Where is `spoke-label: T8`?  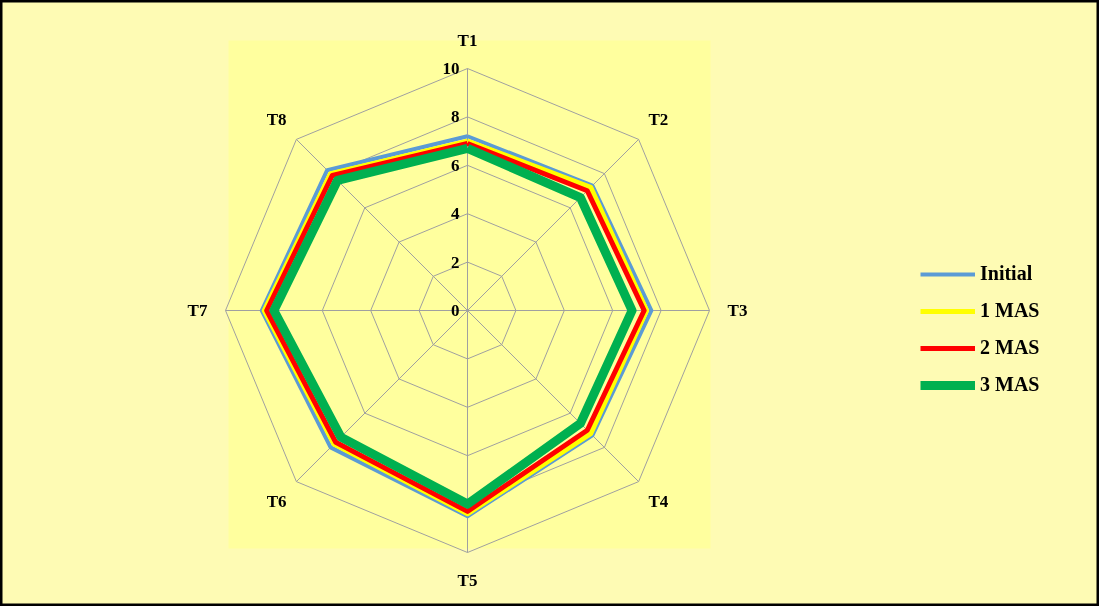
spoke-label: T8 is located at coordinates (276, 120).